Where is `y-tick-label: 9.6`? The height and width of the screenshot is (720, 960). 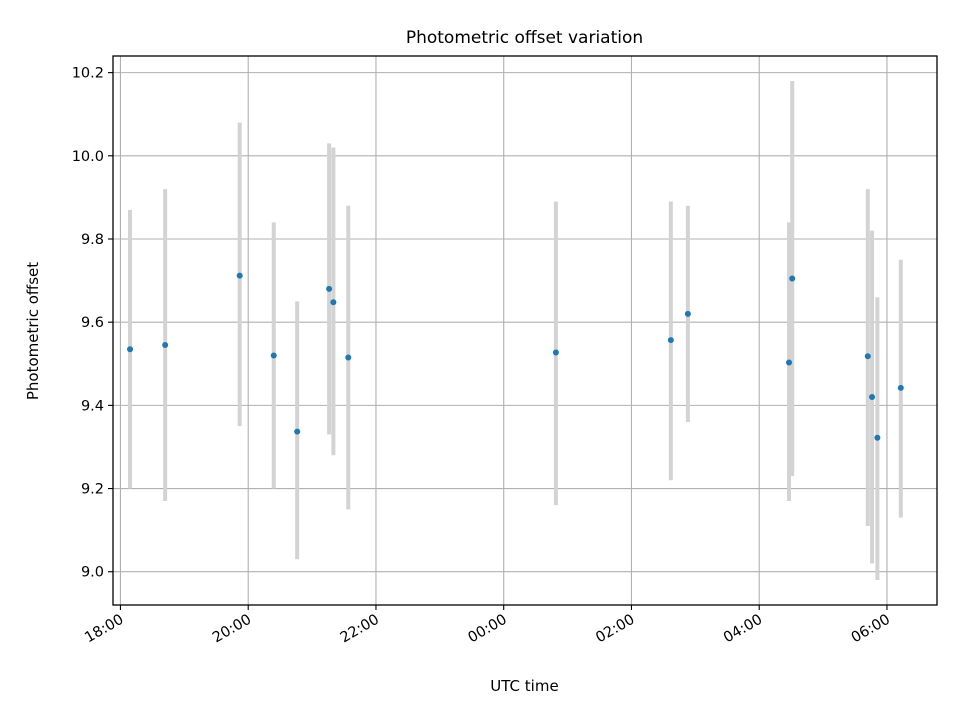
y-tick-label: 9.6 is located at coordinates (92, 323).